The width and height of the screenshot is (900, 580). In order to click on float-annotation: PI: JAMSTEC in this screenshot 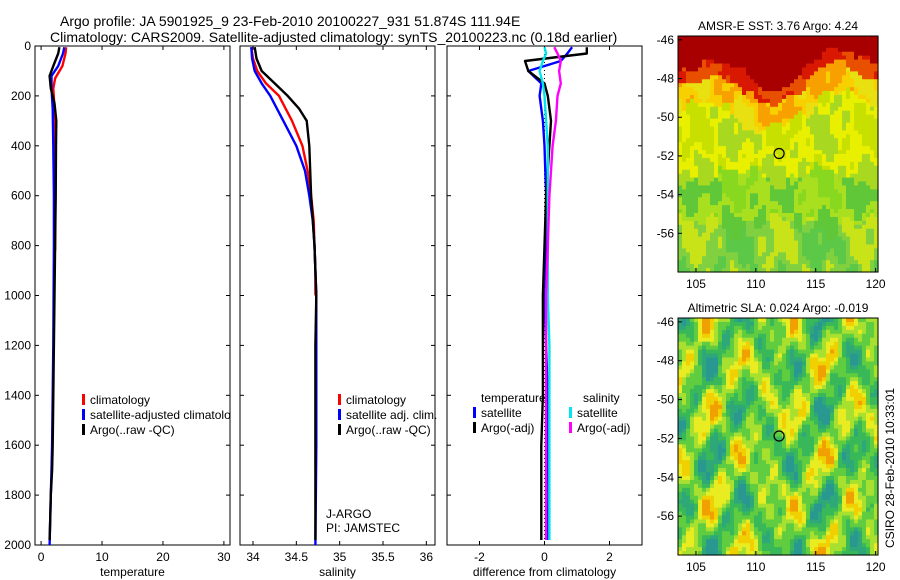, I will do `click(363, 528)`.